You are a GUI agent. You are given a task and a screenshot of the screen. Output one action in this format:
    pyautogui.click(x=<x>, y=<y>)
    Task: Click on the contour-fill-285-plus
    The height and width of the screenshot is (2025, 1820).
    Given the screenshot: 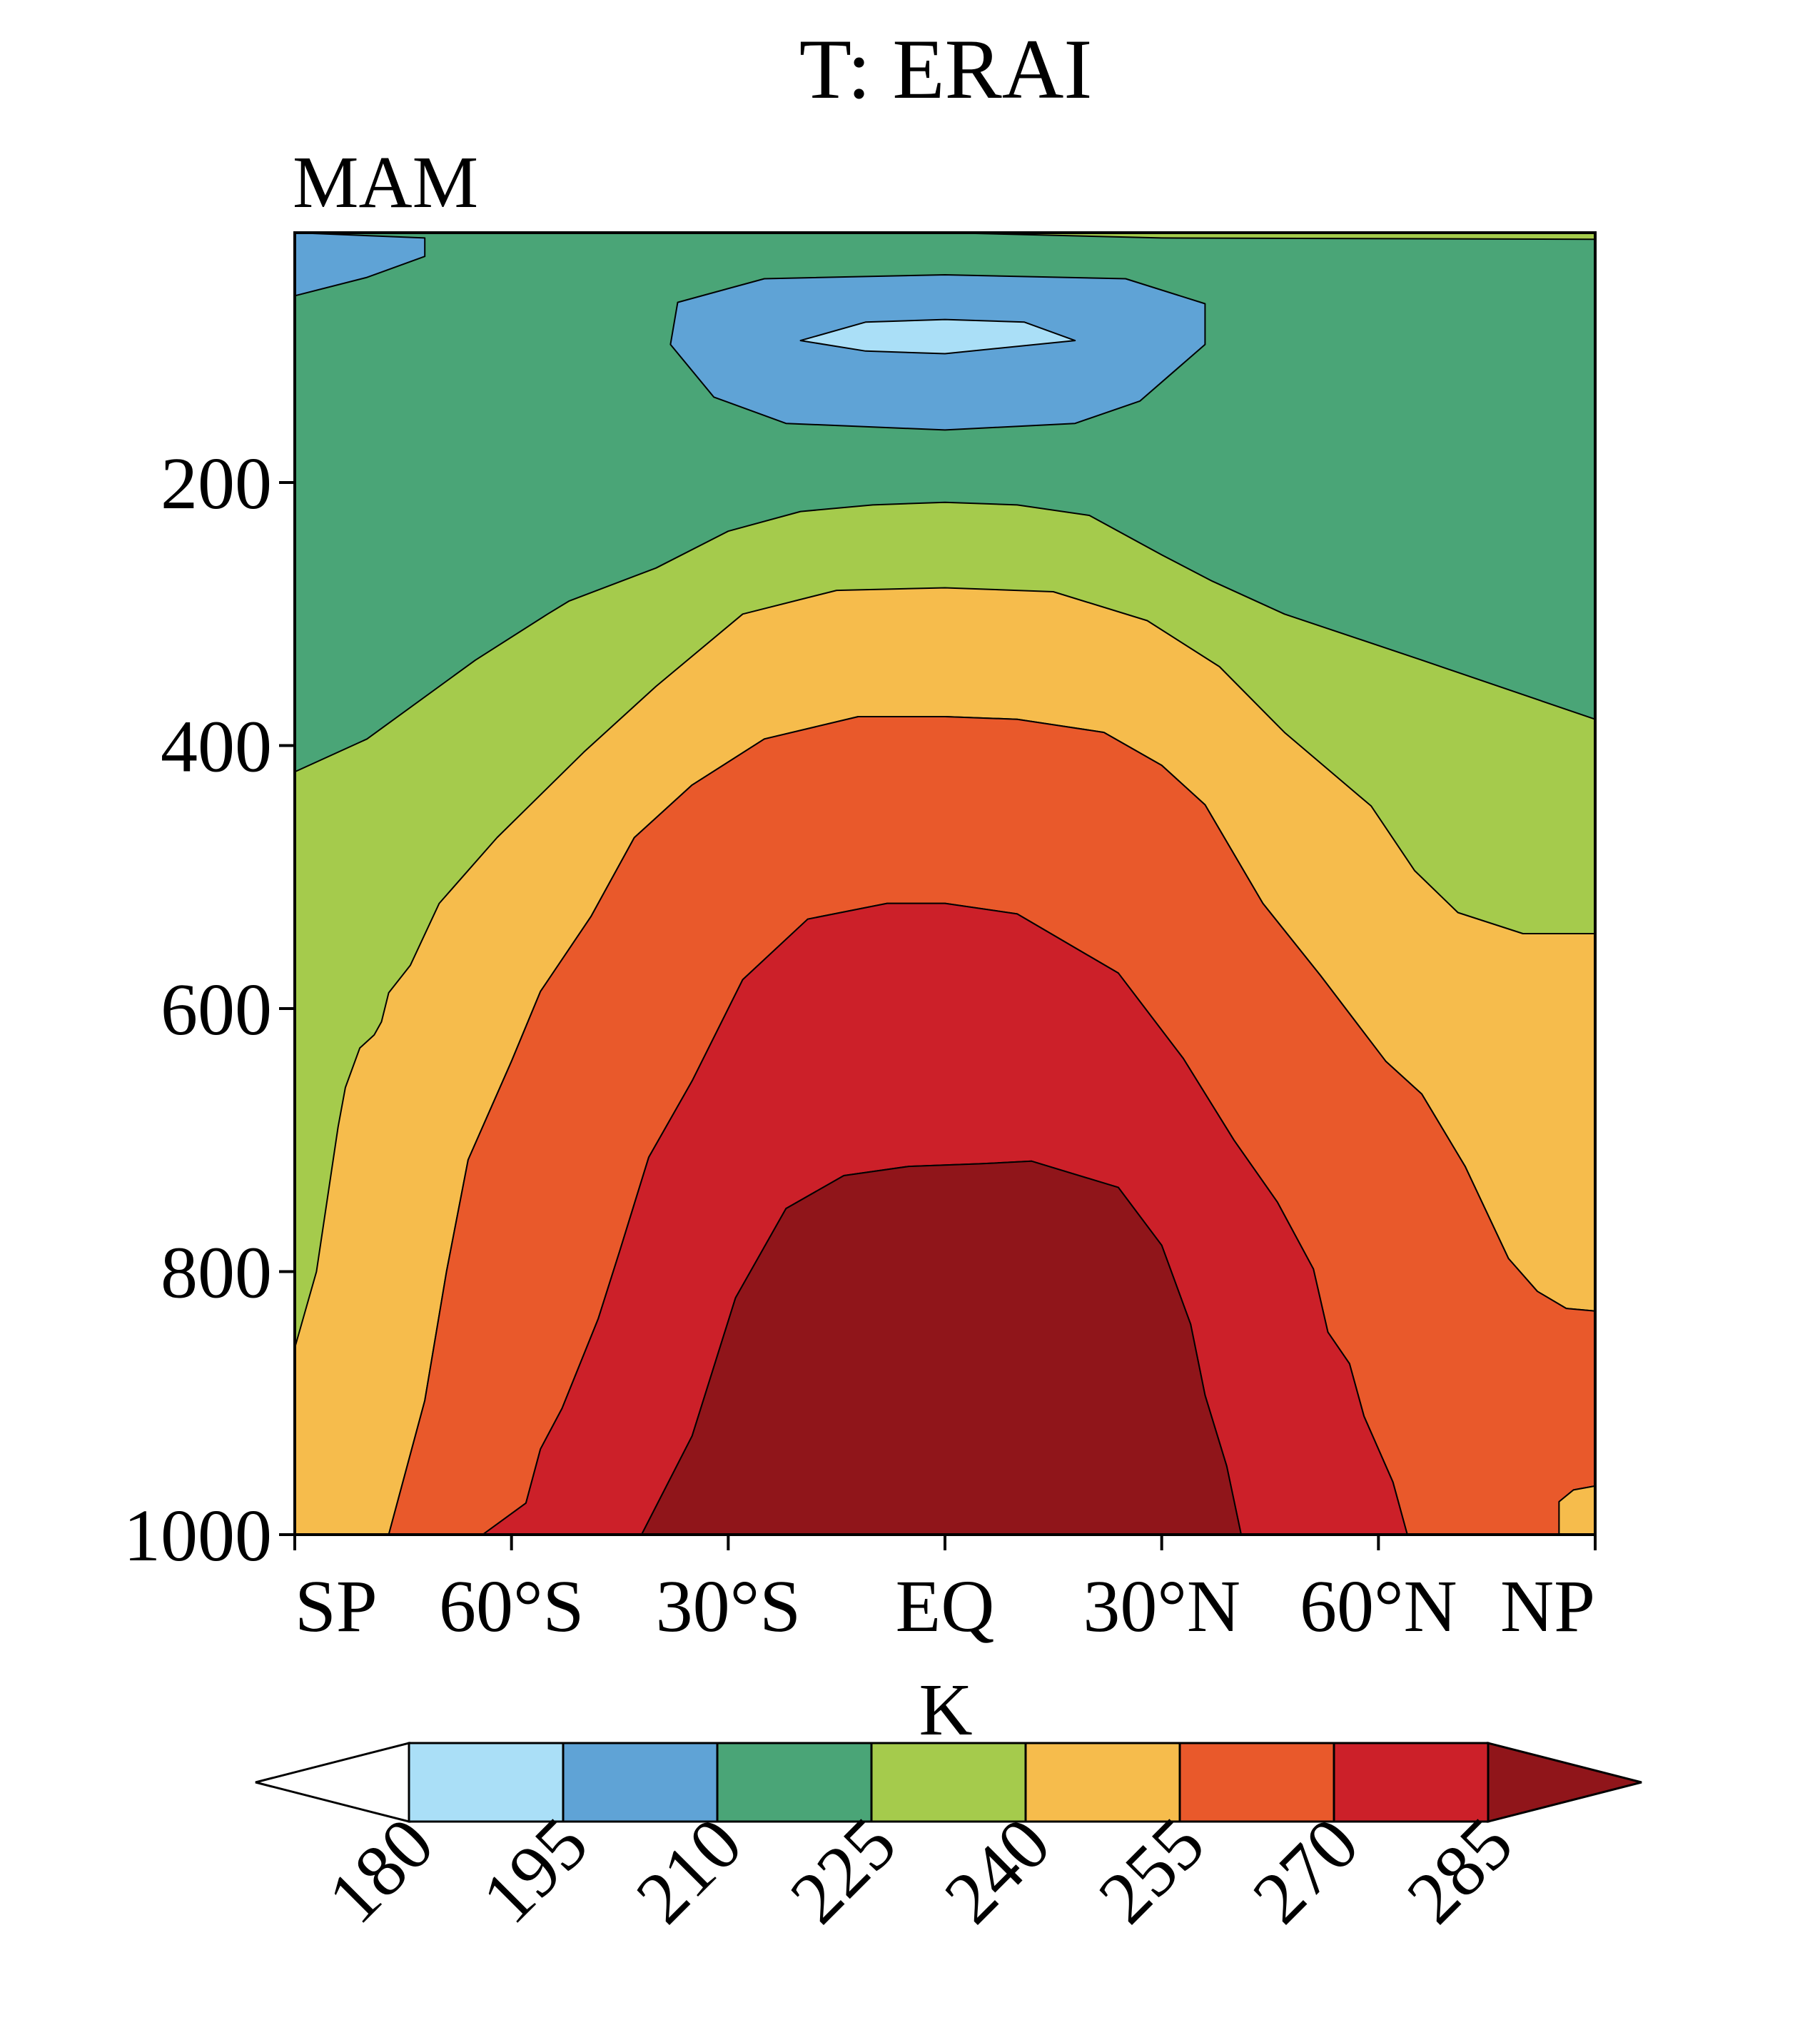 What is the action you would take?
    pyautogui.click(x=941, y=1347)
    